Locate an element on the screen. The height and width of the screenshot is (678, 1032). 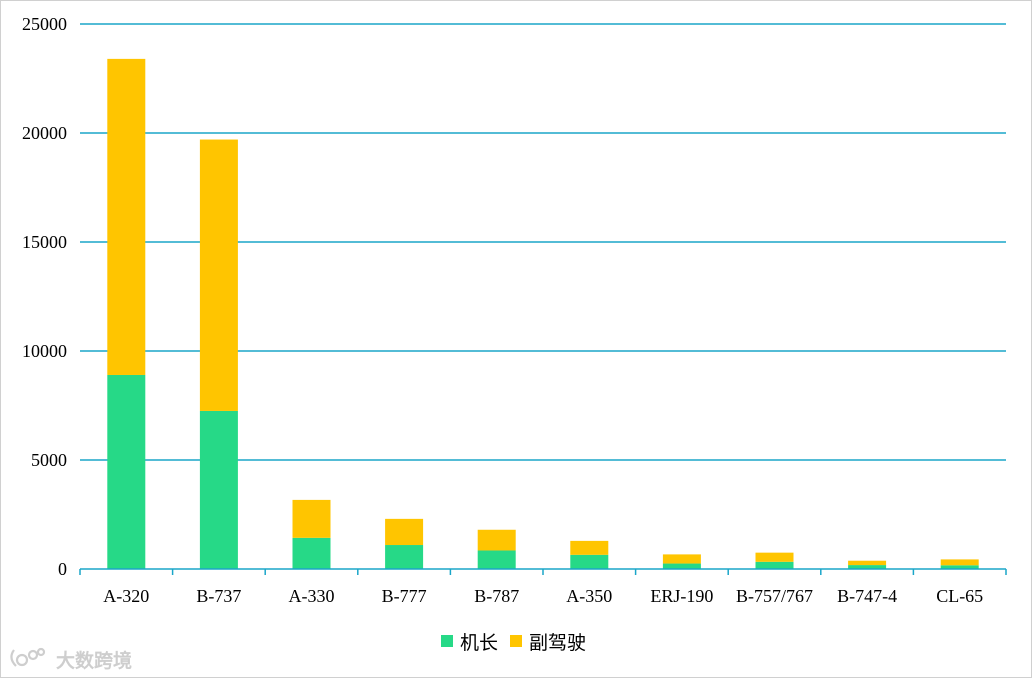
watermark-text: 大数跨境 is located at coordinates (94, 660).